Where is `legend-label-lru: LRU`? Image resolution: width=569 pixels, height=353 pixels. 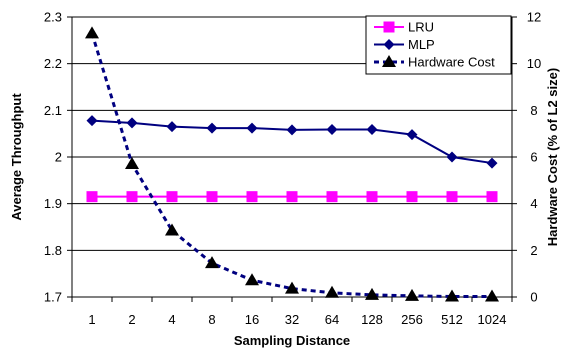
legend-label-lru: LRU is located at coordinates (421, 27).